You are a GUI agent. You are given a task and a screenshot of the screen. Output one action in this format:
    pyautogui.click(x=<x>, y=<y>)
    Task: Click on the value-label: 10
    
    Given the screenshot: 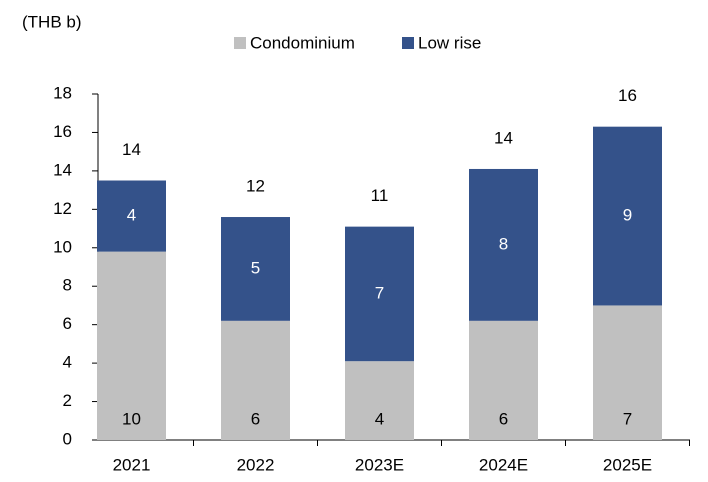 What is the action you would take?
    pyautogui.click(x=131, y=418)
    